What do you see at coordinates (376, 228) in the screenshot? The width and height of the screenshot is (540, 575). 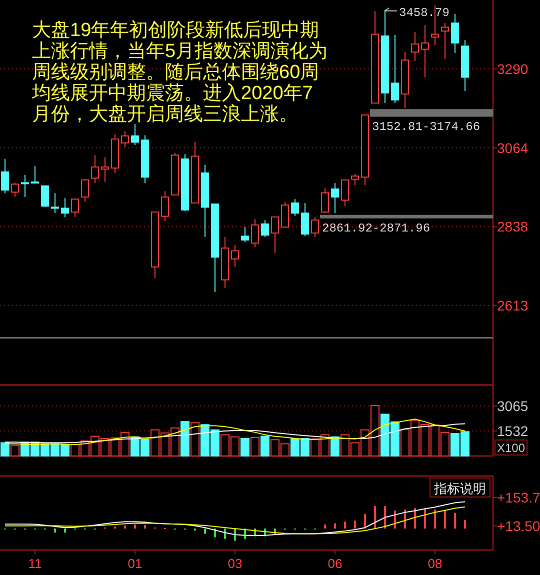 I see `band-label: 2861.92-2871.96` at bounding box center [376, 228].